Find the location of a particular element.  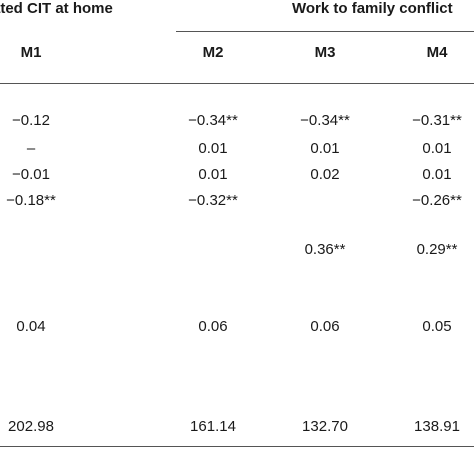

table-cell-r5-m2: 0.06 is located at coordinates (213, 326).